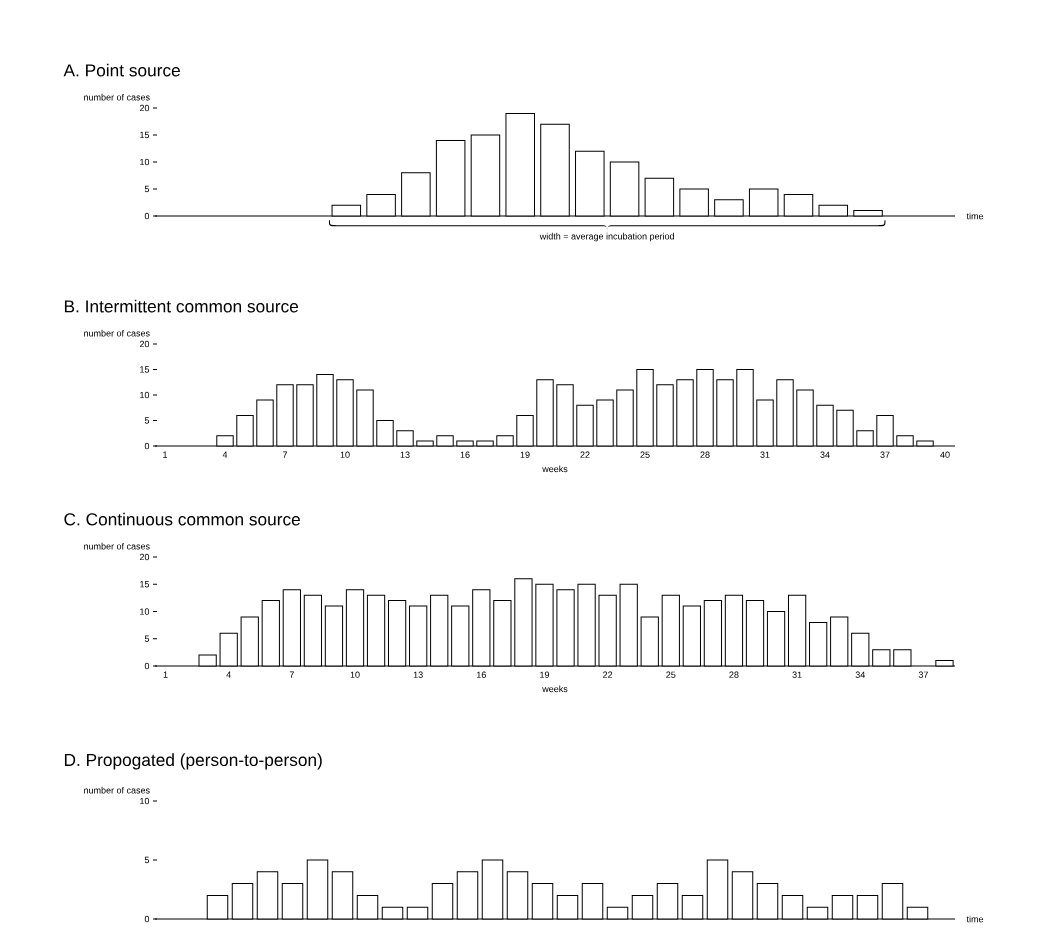 The image size is (1063, 951). I want to click on chart-title: C. Continuous common source, so click(182, 519).